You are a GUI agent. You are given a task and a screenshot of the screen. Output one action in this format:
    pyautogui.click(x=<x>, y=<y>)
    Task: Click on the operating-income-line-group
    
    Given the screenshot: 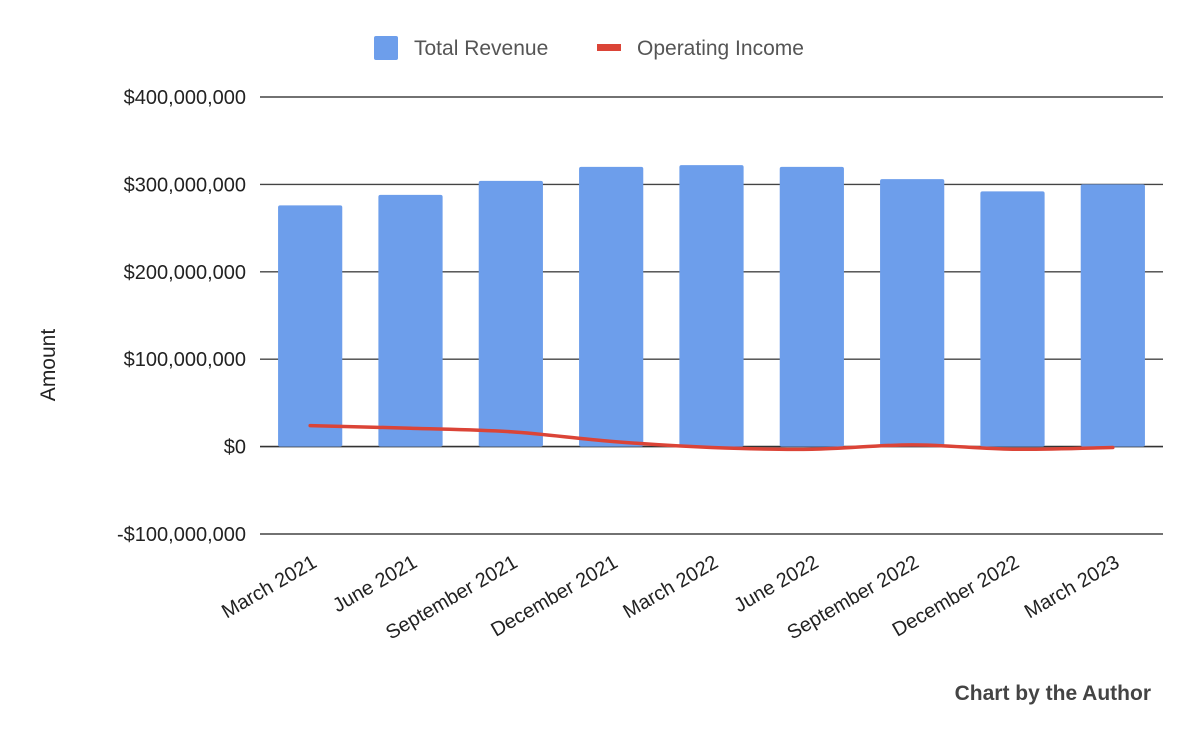 What is the action you would take?
    pyautogui.click(x=711, y=437)
    